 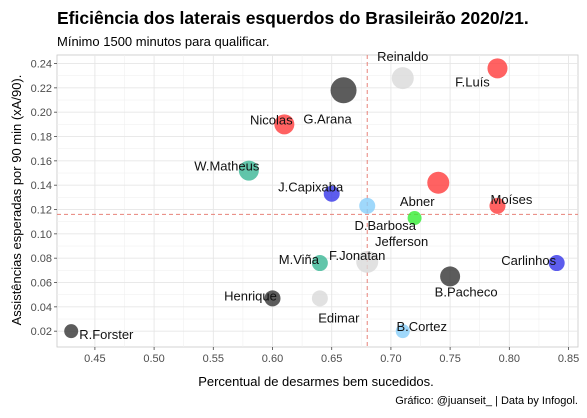 I want to click on y-tick-label: 0.16, so click(x=41, y=162).